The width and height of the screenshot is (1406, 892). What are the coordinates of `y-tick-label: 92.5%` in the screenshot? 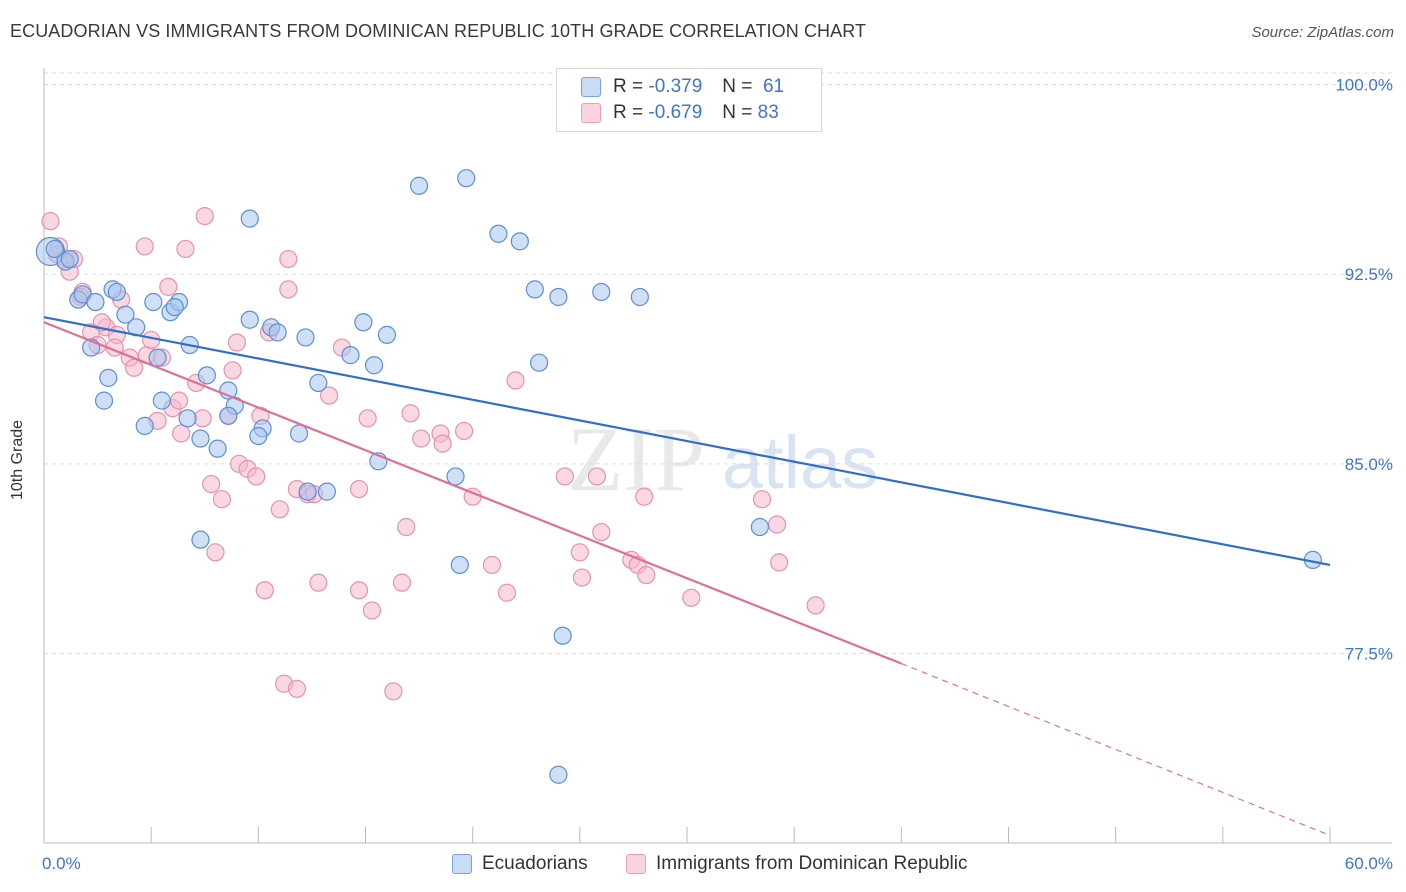 It's located at (1369, 274).